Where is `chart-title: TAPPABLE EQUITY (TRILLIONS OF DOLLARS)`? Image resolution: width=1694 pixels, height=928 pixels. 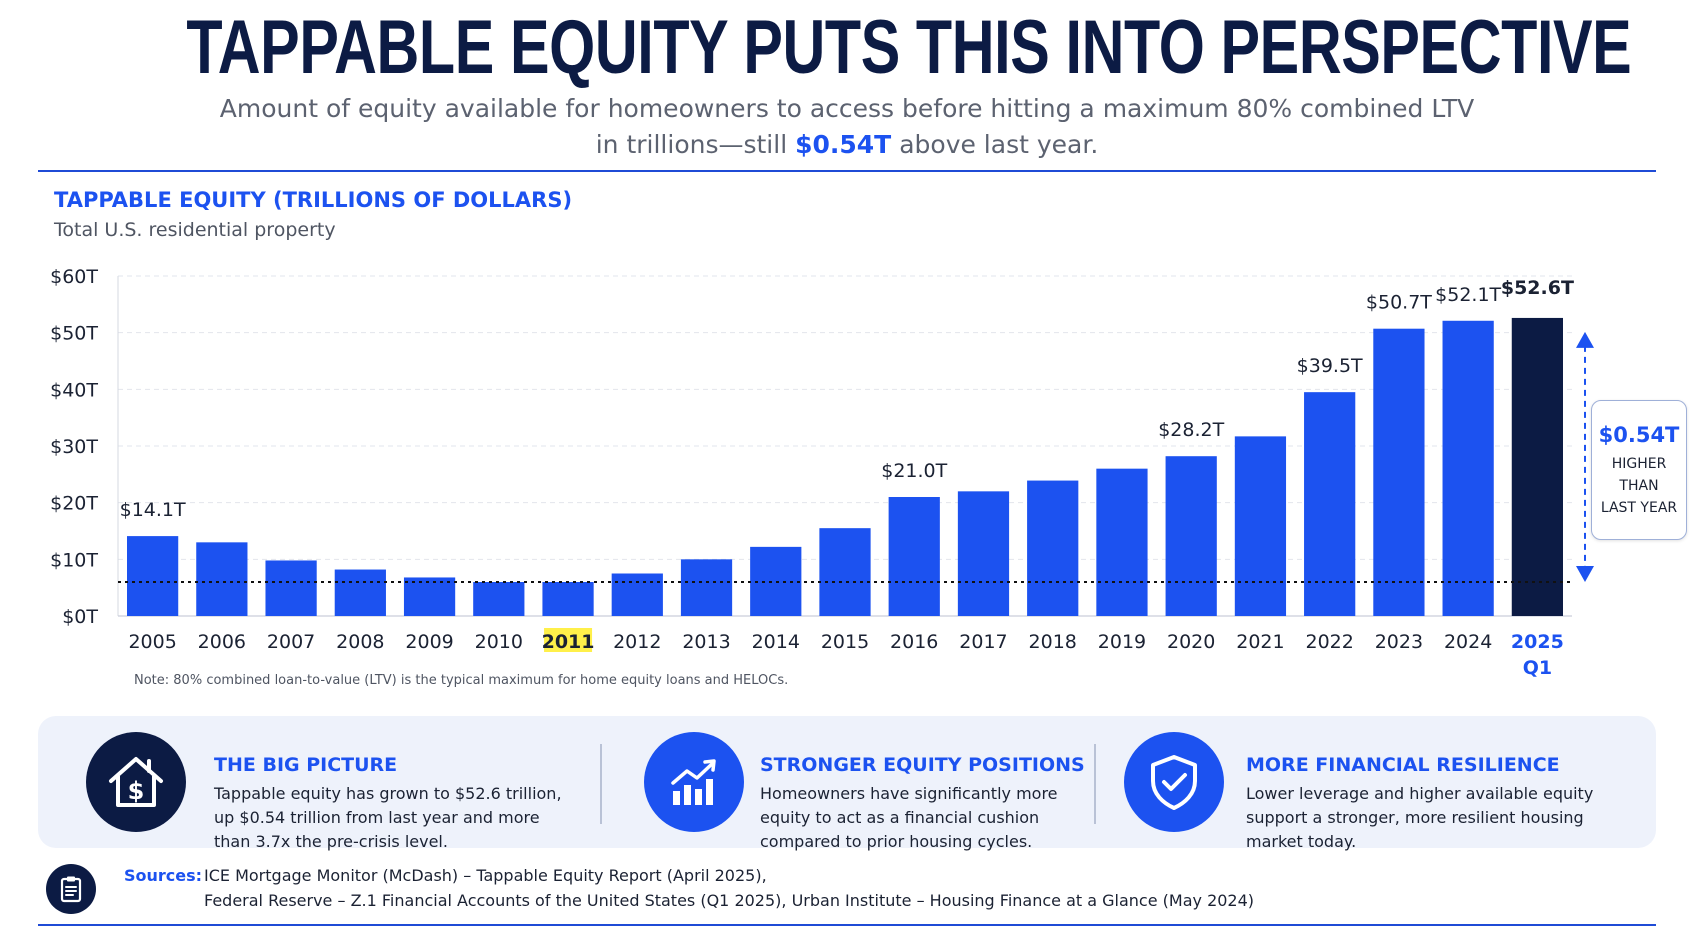 chart-title: TAPPABLE EQUITY (TRILLIONS OF DOLLARS) is located at coordinates (313, 200).